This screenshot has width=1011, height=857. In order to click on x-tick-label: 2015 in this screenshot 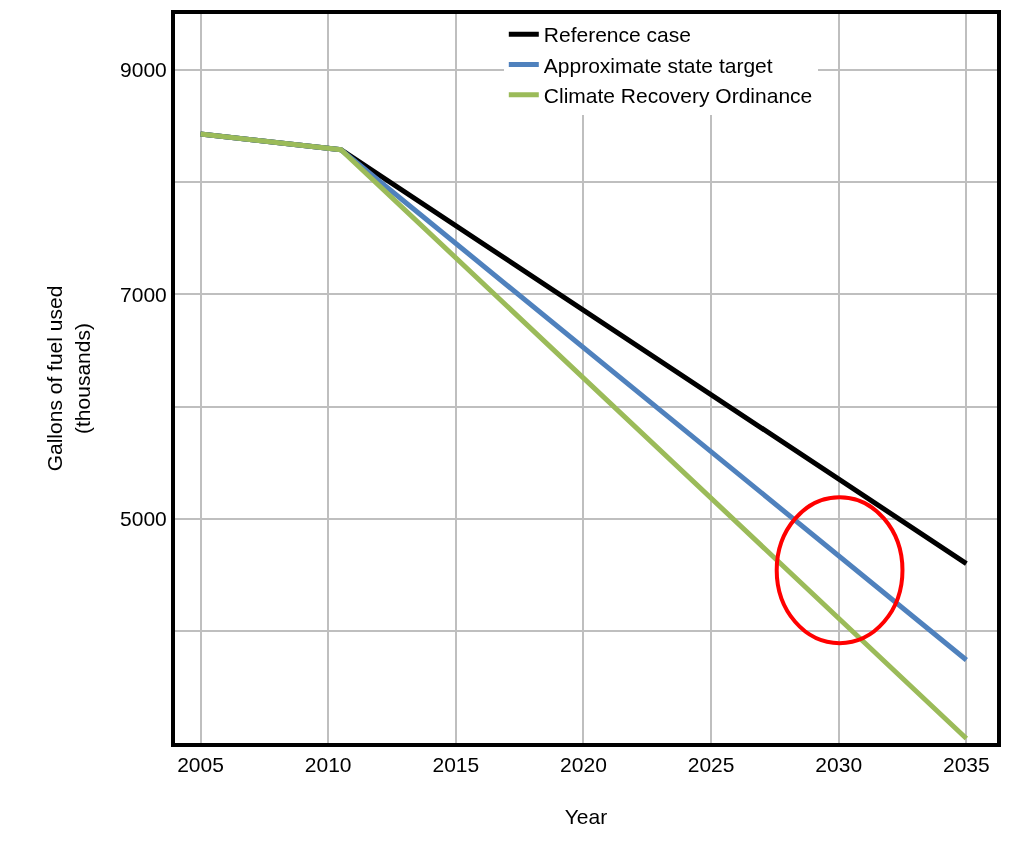, I will do `click(456, 765)`.